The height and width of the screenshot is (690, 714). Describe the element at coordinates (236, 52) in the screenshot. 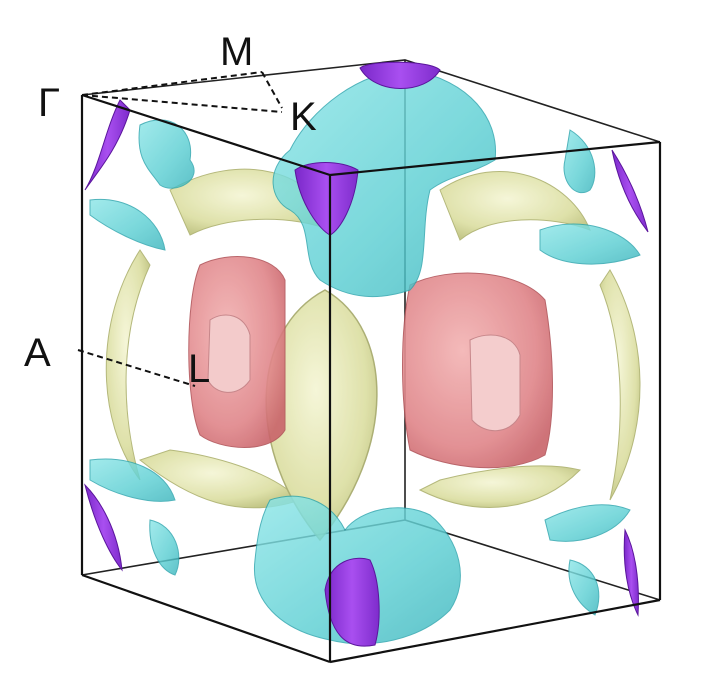

I see `label-m: M` at that location.